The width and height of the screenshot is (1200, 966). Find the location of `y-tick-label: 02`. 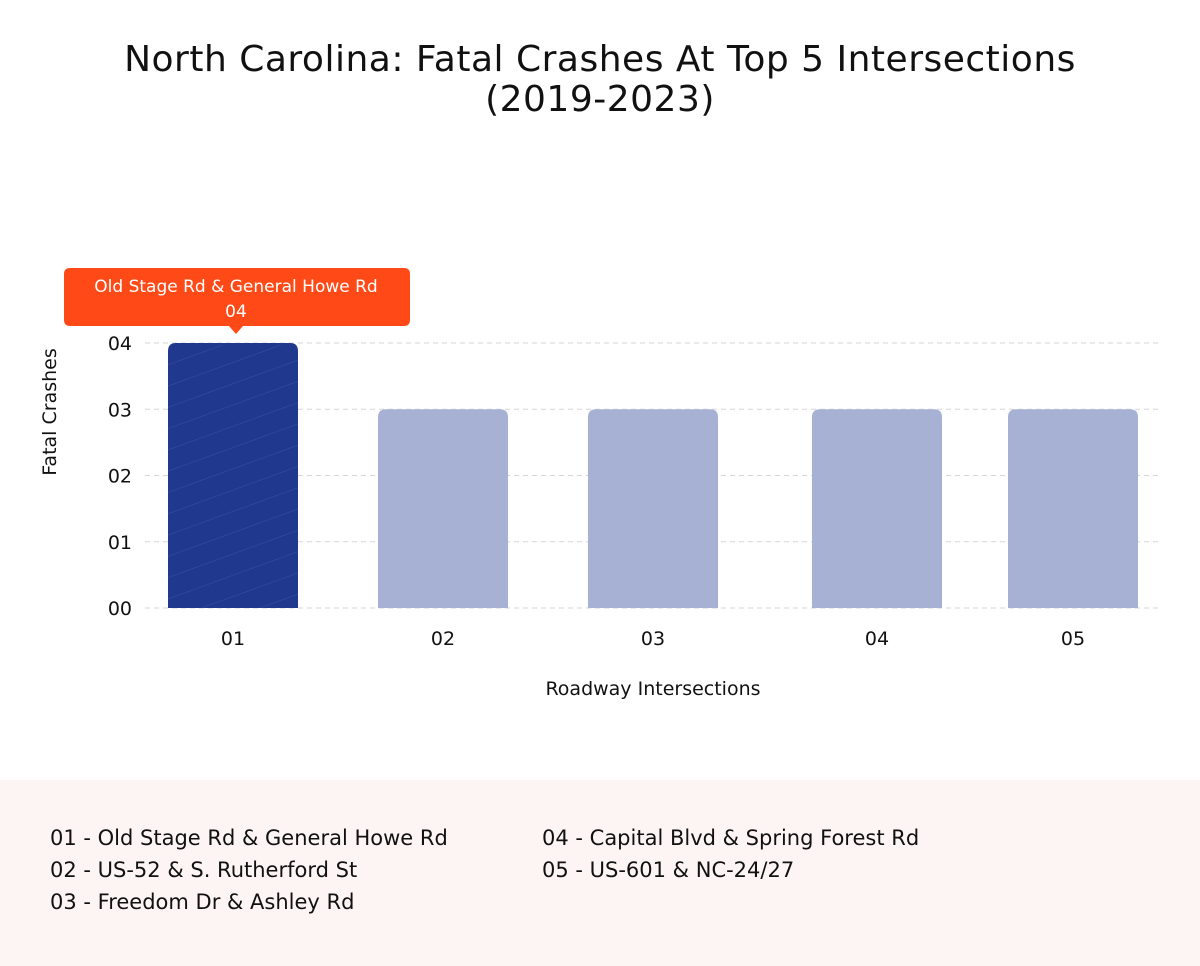

y-tick-label: 02 is located at coordinates (120, 477).